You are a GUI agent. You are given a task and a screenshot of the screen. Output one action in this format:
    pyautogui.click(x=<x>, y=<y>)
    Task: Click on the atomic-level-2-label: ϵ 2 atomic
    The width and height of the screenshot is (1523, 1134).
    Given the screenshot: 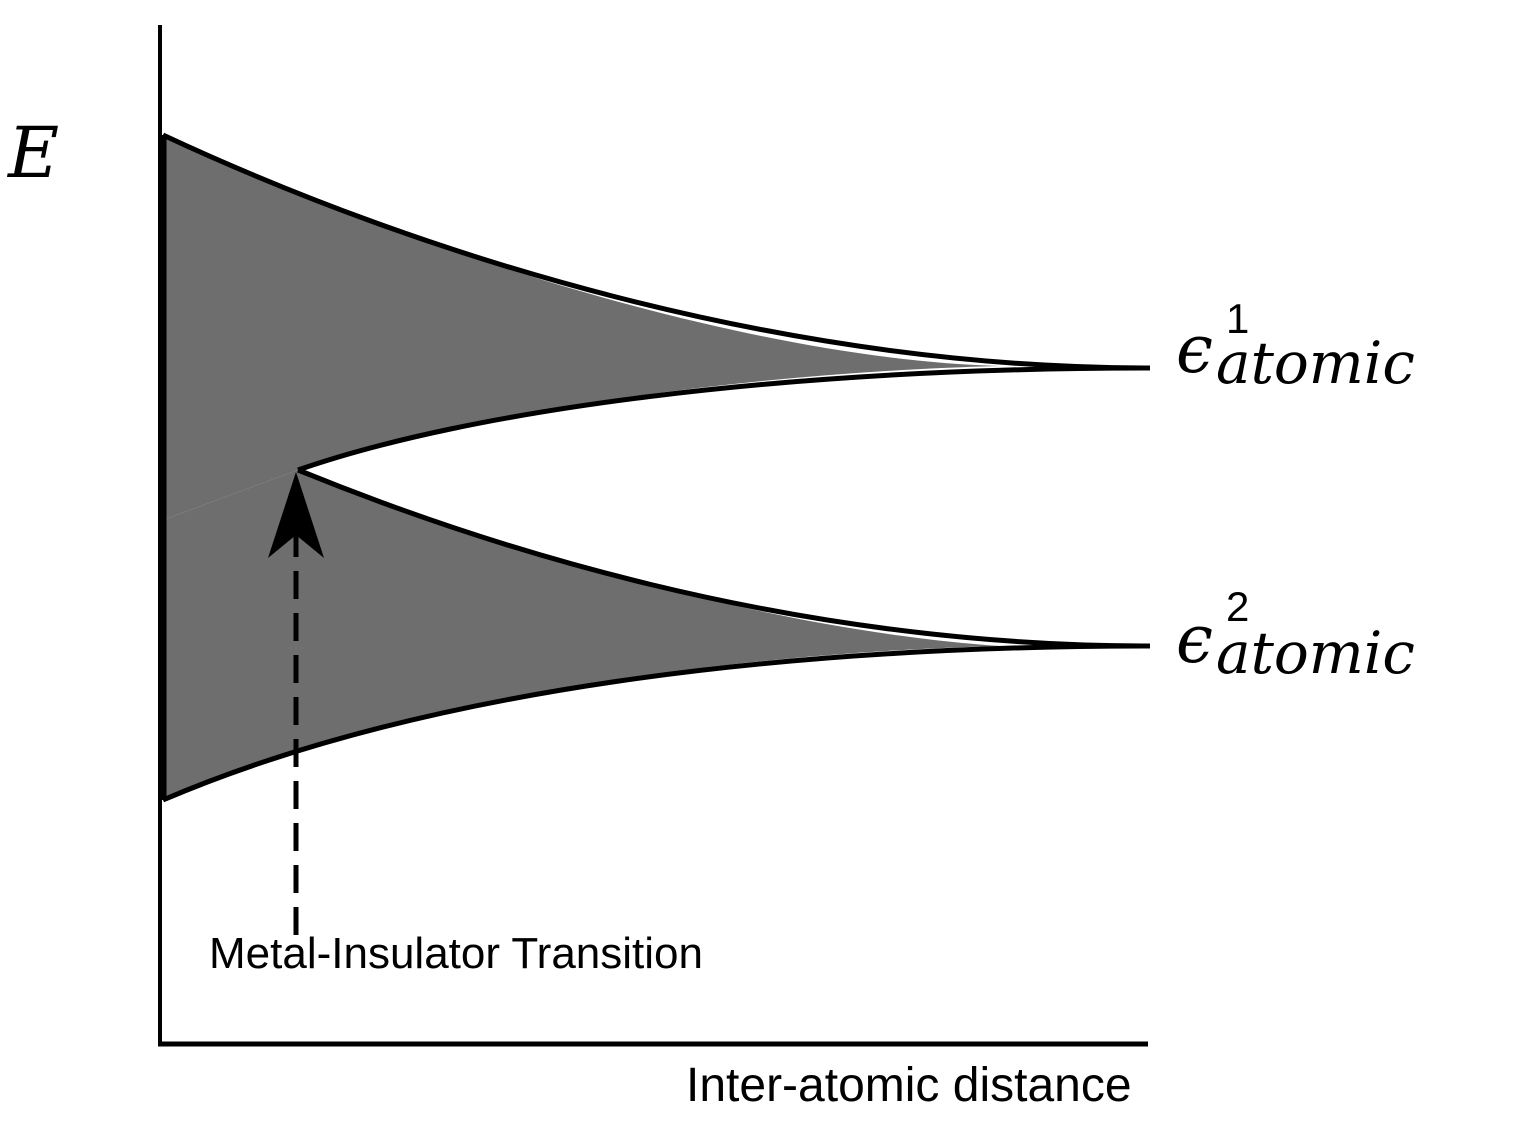 What is the action you would take?
    pyautogui.click(x=1295, y=635)
    